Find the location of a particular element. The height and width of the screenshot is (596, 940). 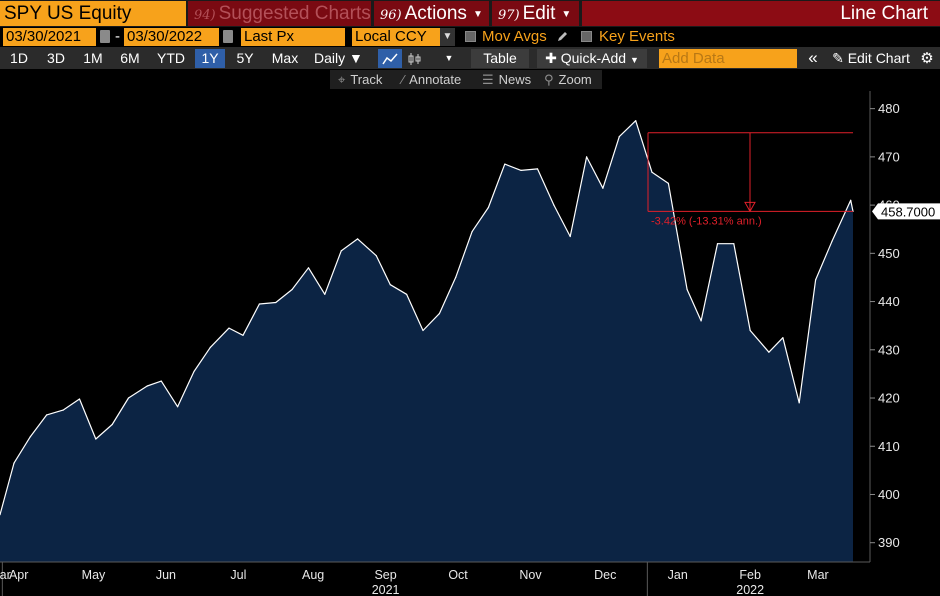

y-tick-label: 410 is located at coordinates (889, 446).